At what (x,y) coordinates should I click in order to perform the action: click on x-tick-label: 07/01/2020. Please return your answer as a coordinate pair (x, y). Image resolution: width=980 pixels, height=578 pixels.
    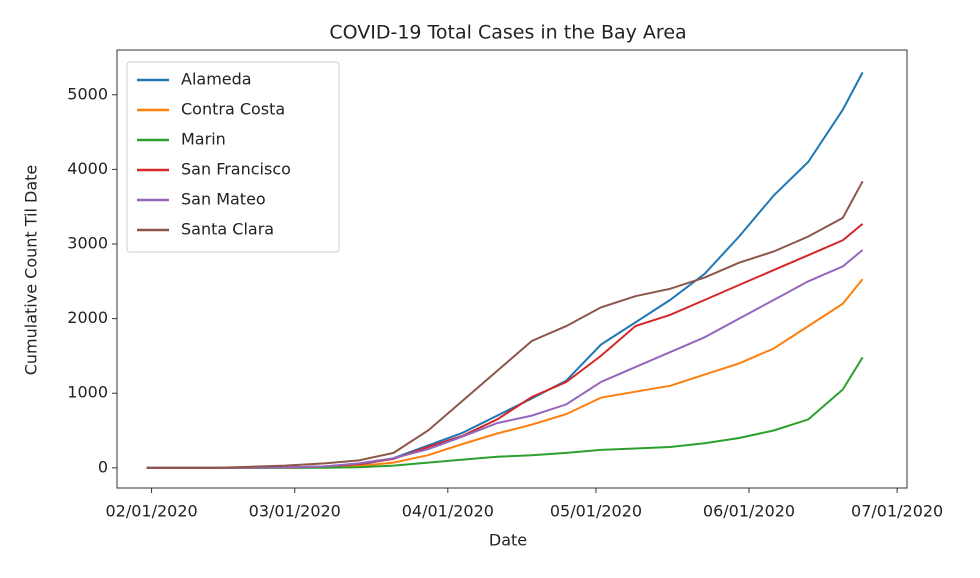
    Looking at the image, I should click on (897, 511).